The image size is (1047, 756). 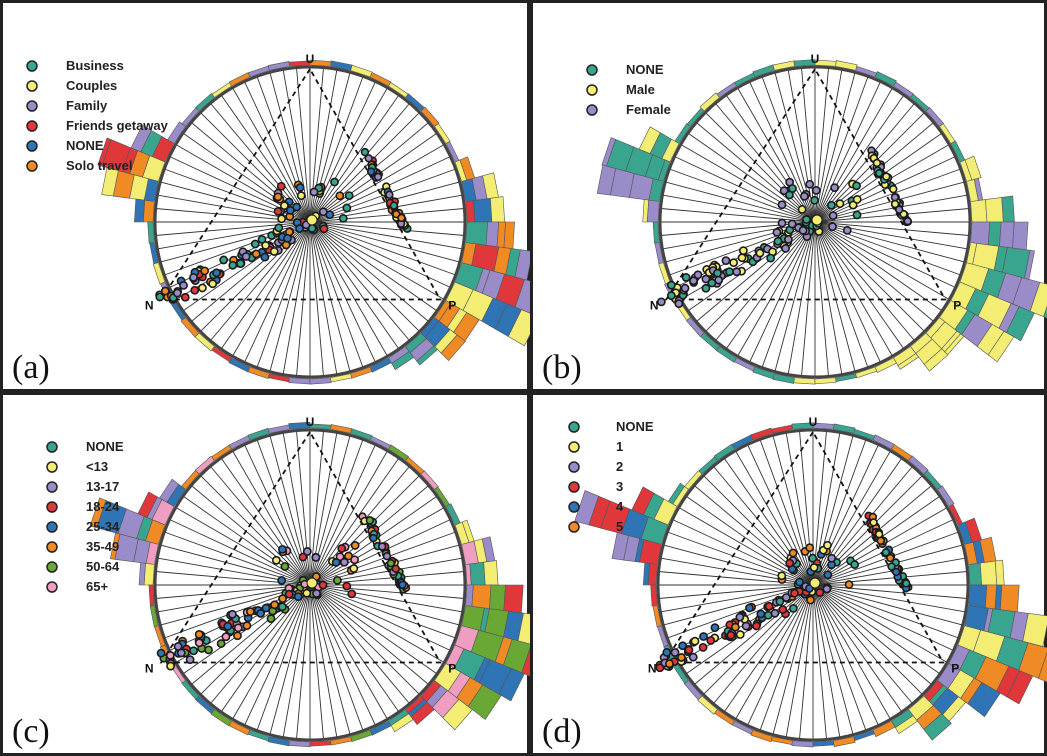 I want to click on center-marker, so click(x=312, y=220).